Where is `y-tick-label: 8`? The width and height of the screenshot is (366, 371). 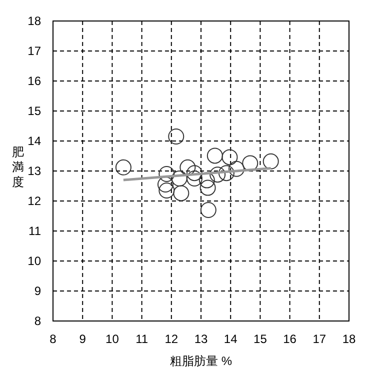 y-tick-label: 8 is located at coordinates (38, 321).